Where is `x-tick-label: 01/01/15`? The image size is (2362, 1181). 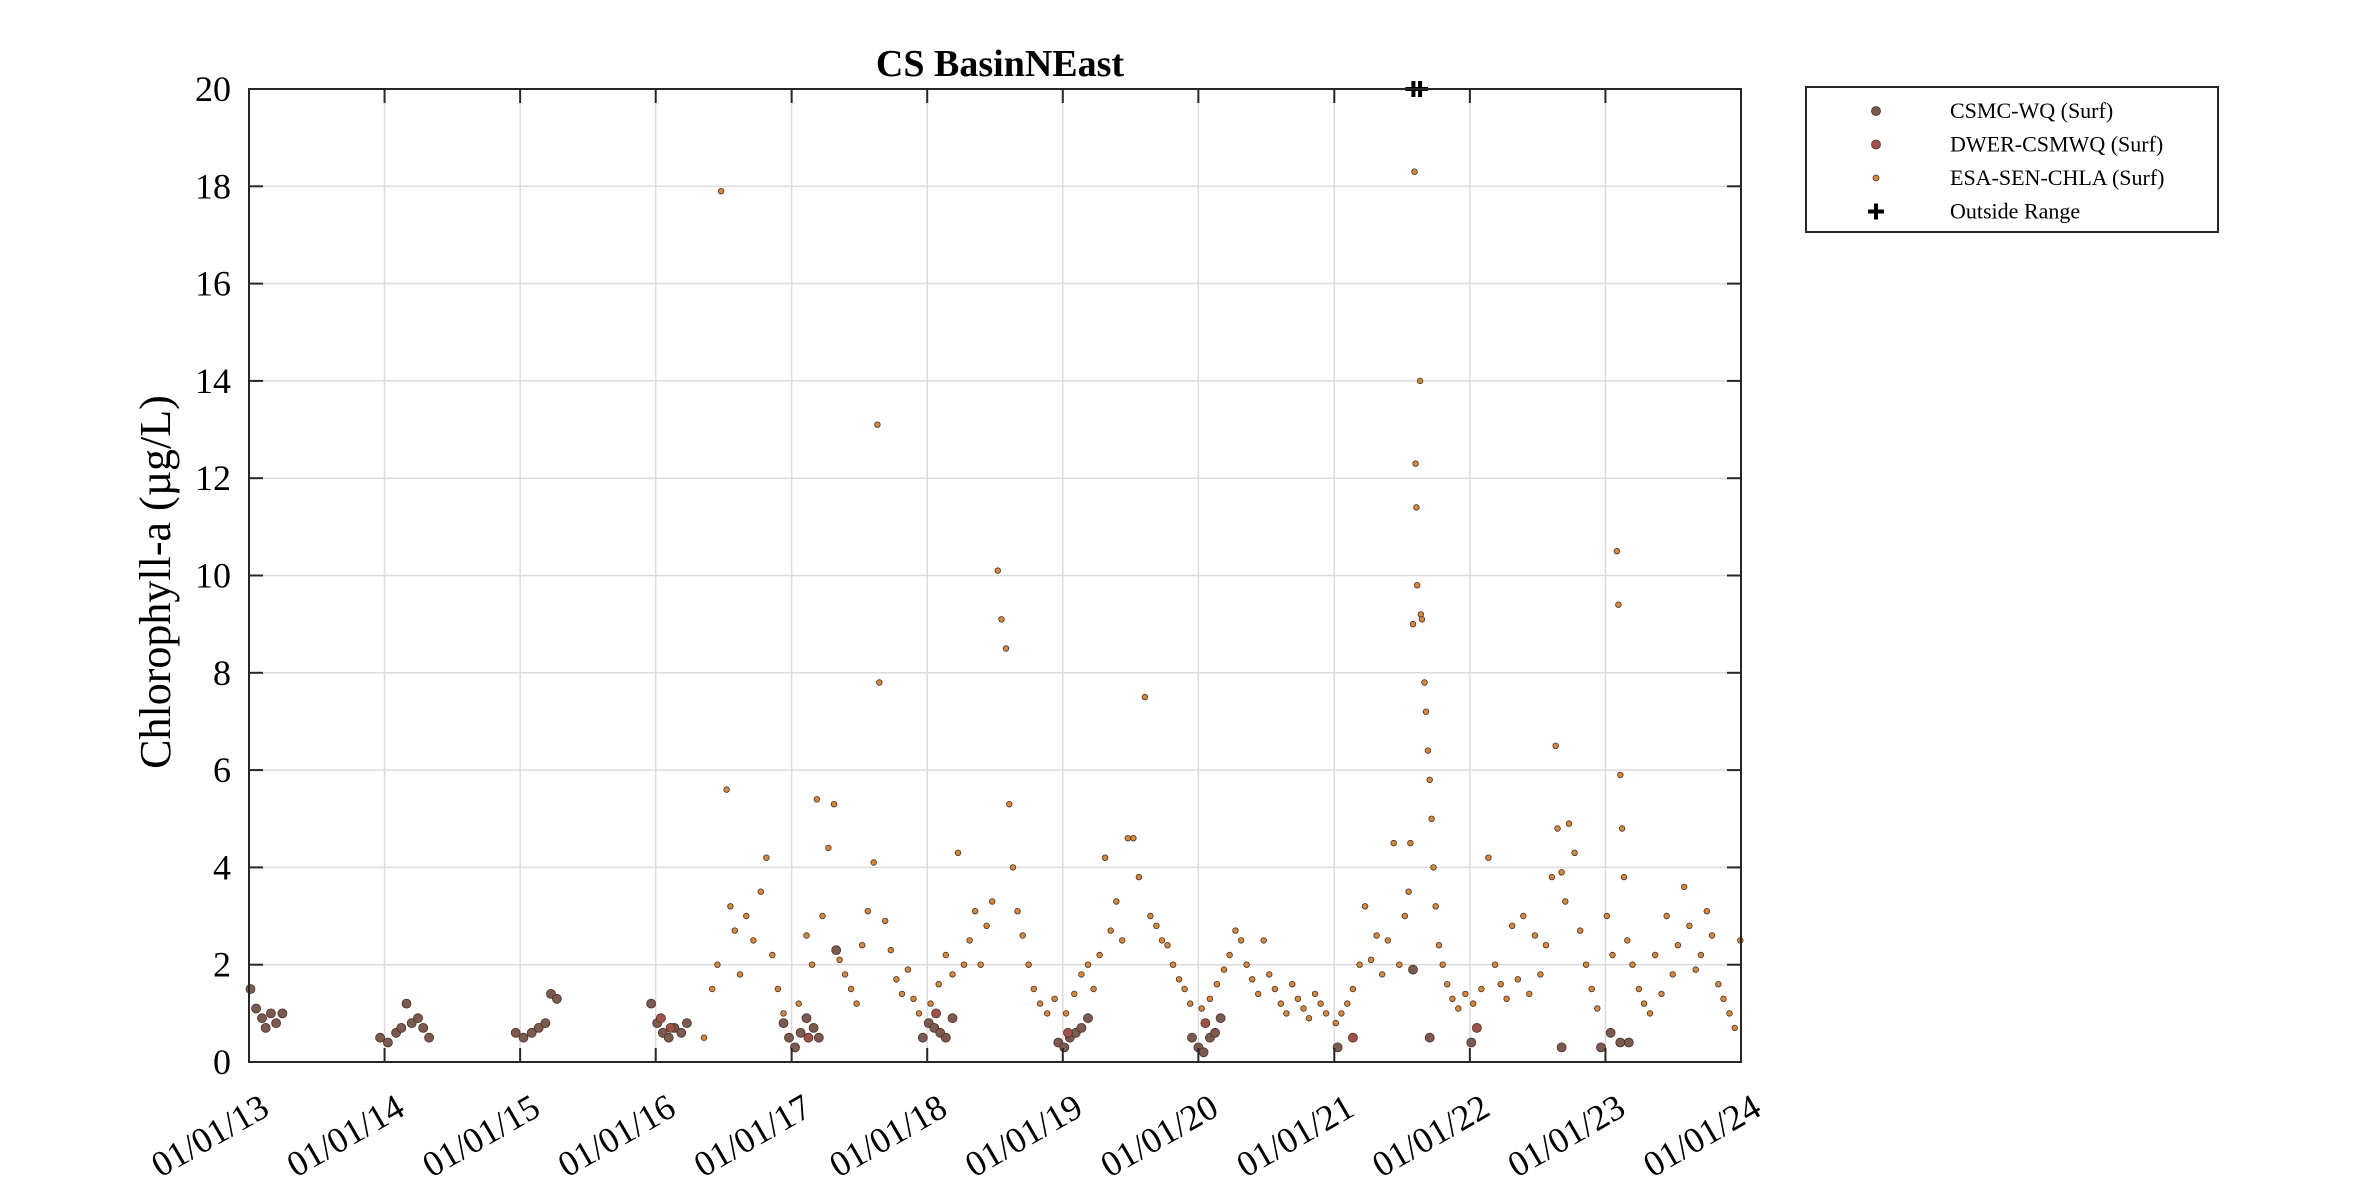
x-tick-label: 01/01/15 is located at coordinates (480, 1133).